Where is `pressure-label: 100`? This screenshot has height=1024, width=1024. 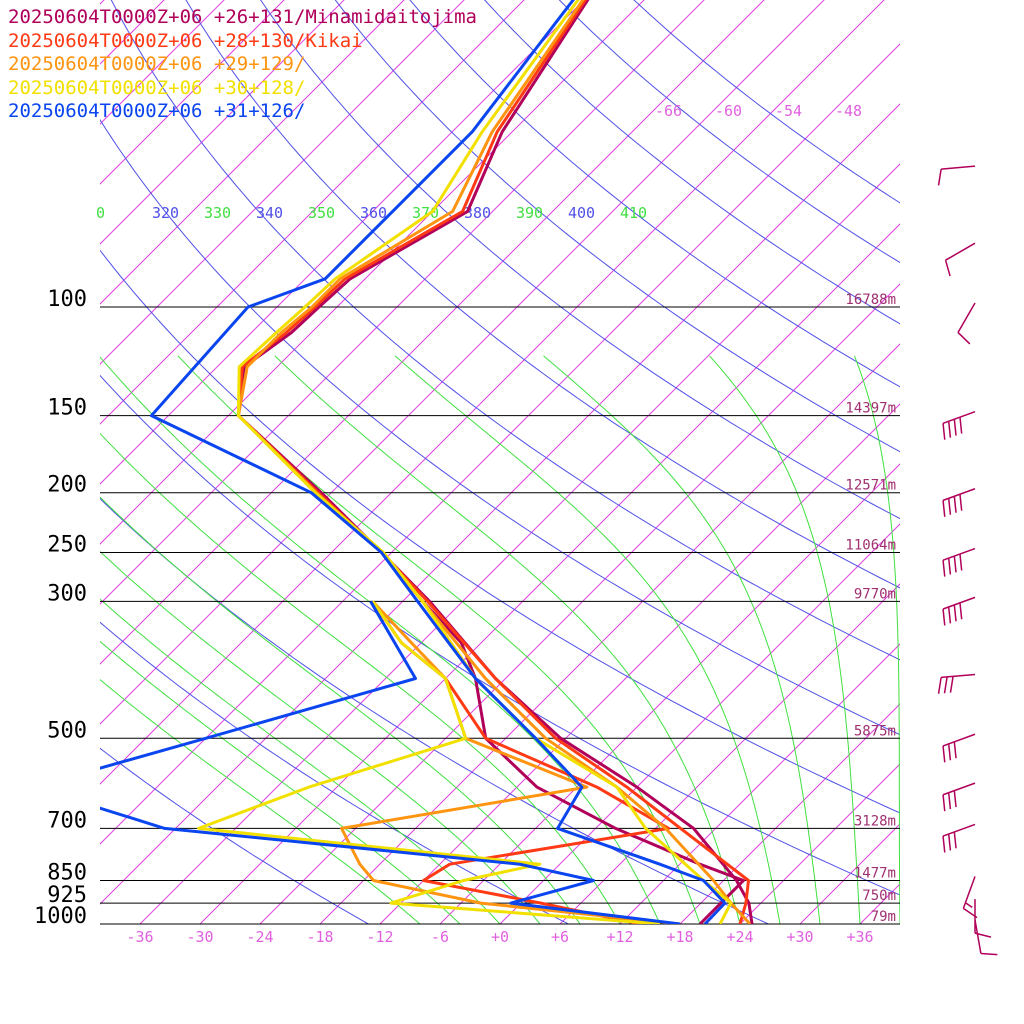 pressure-label: 100 is located at coordinates (67, 299).